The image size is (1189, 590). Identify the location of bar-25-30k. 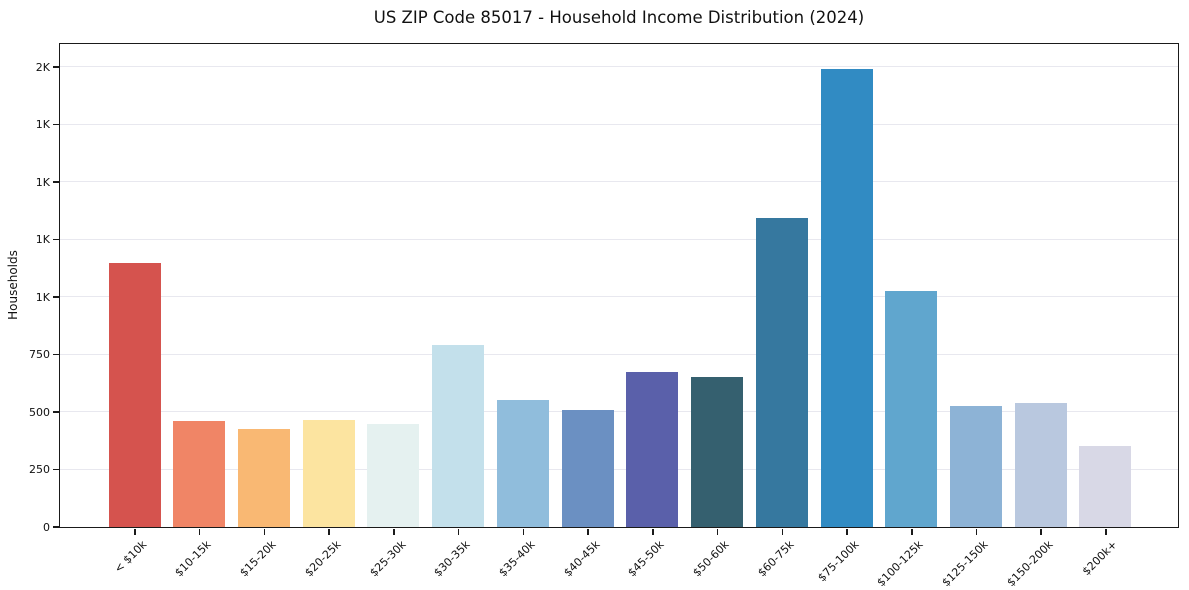
(393, 475).